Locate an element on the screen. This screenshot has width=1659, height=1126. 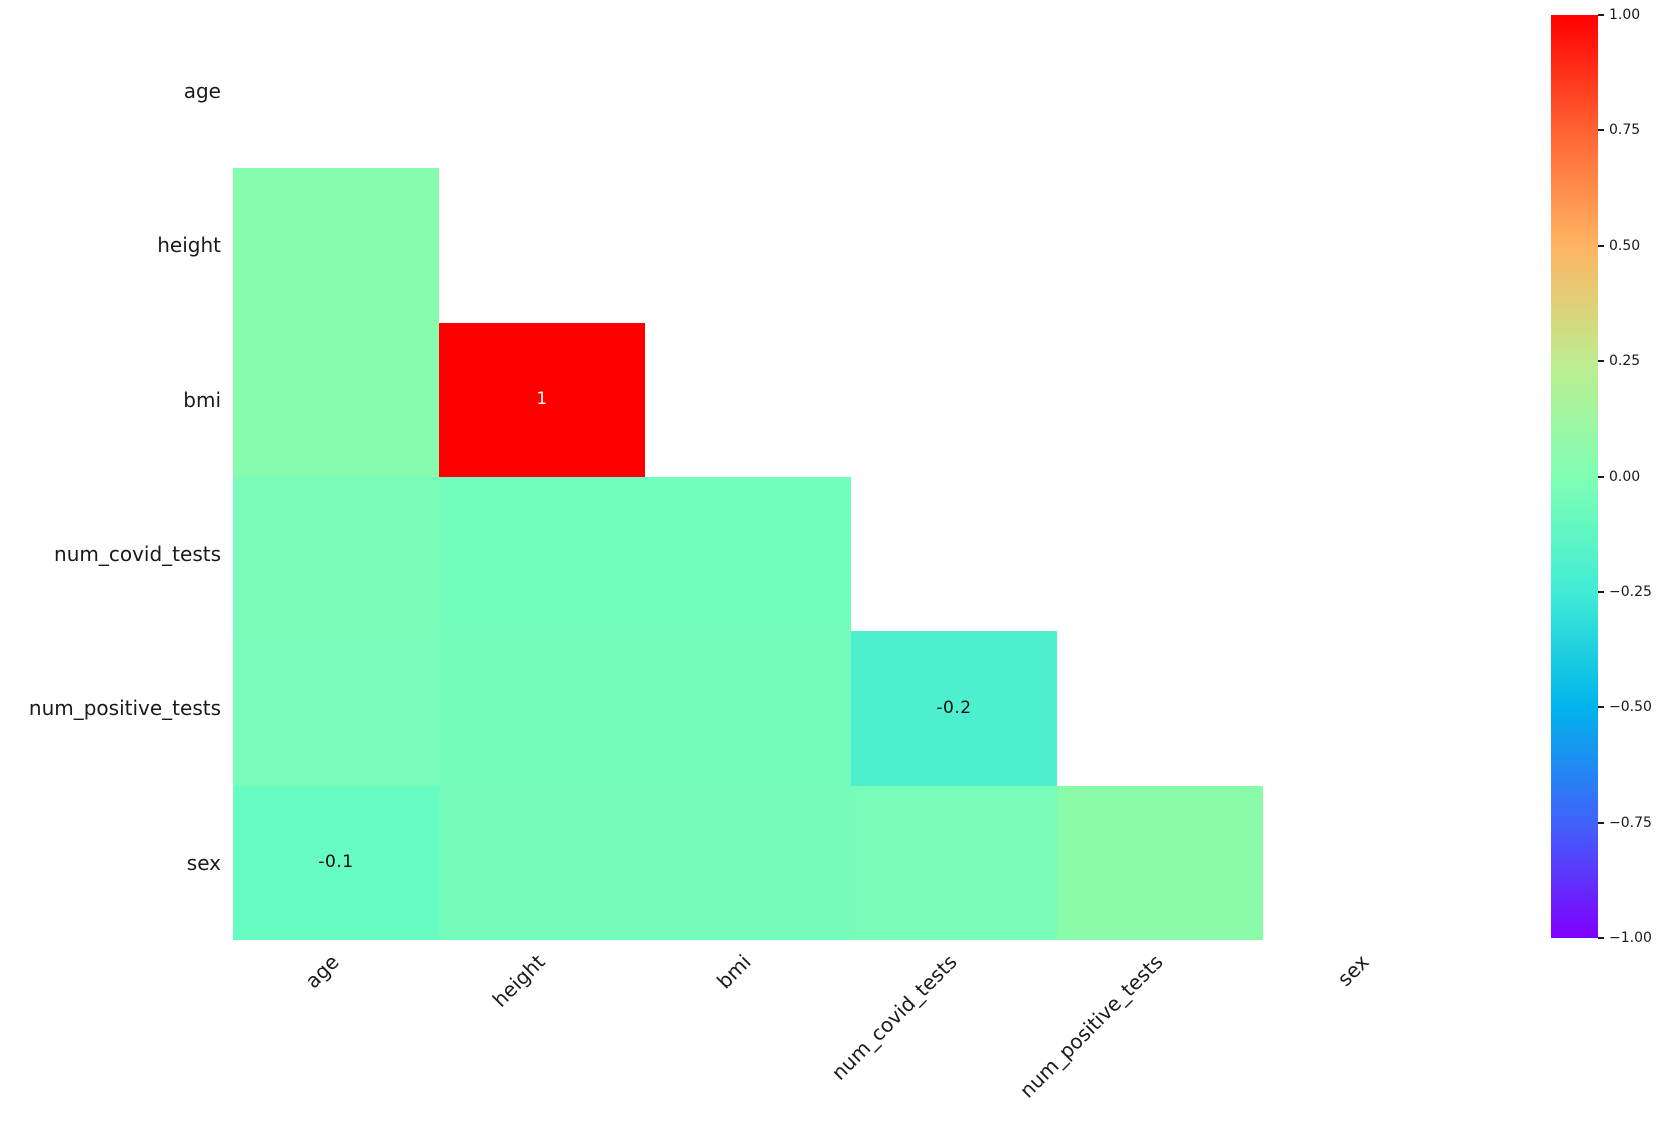
cell-annotation-sex-age: -0.1 is located at coordinates (336, 862).